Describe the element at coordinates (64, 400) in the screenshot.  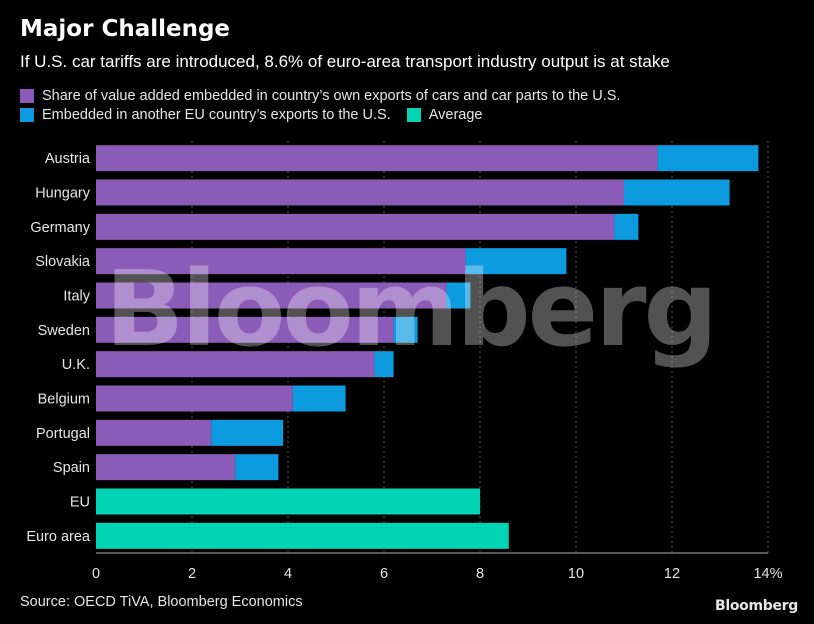
I see `y-tick-label: Belgium` at that location.